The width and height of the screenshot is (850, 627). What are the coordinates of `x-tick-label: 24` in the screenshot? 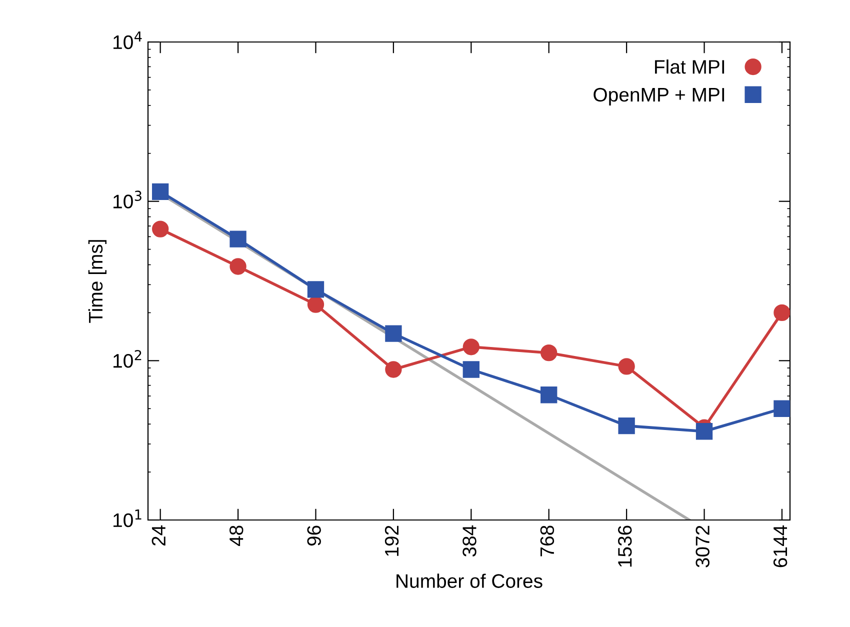 It's located at (159, 535).